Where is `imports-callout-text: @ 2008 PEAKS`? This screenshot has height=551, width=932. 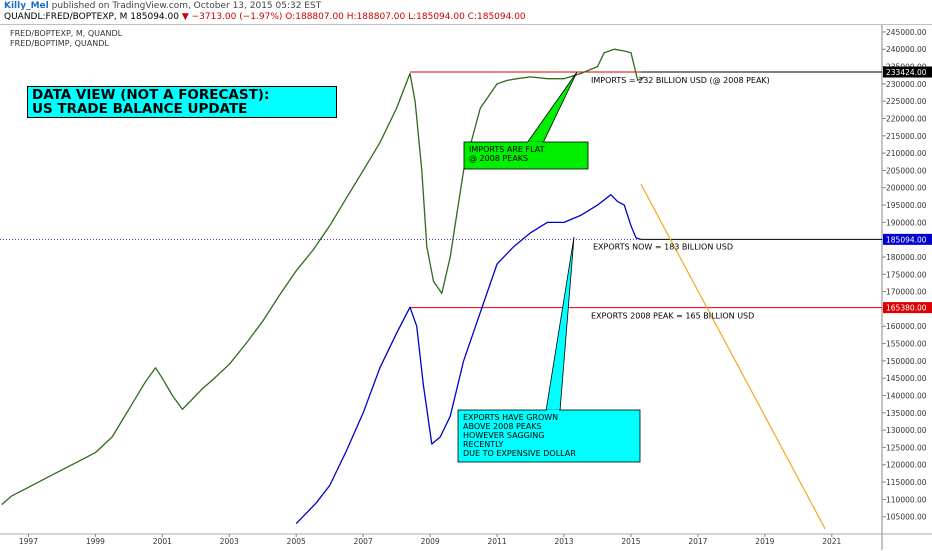
imports-callout-text: @ 2008 PEAKS is located at coordinates (498, 158).